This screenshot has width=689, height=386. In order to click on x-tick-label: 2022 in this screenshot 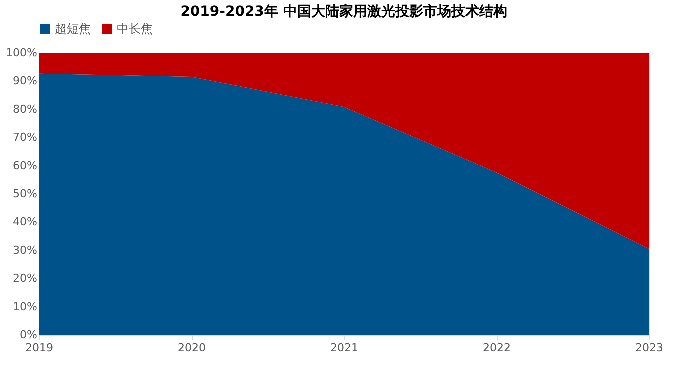, I will do `click(497, 348)`.